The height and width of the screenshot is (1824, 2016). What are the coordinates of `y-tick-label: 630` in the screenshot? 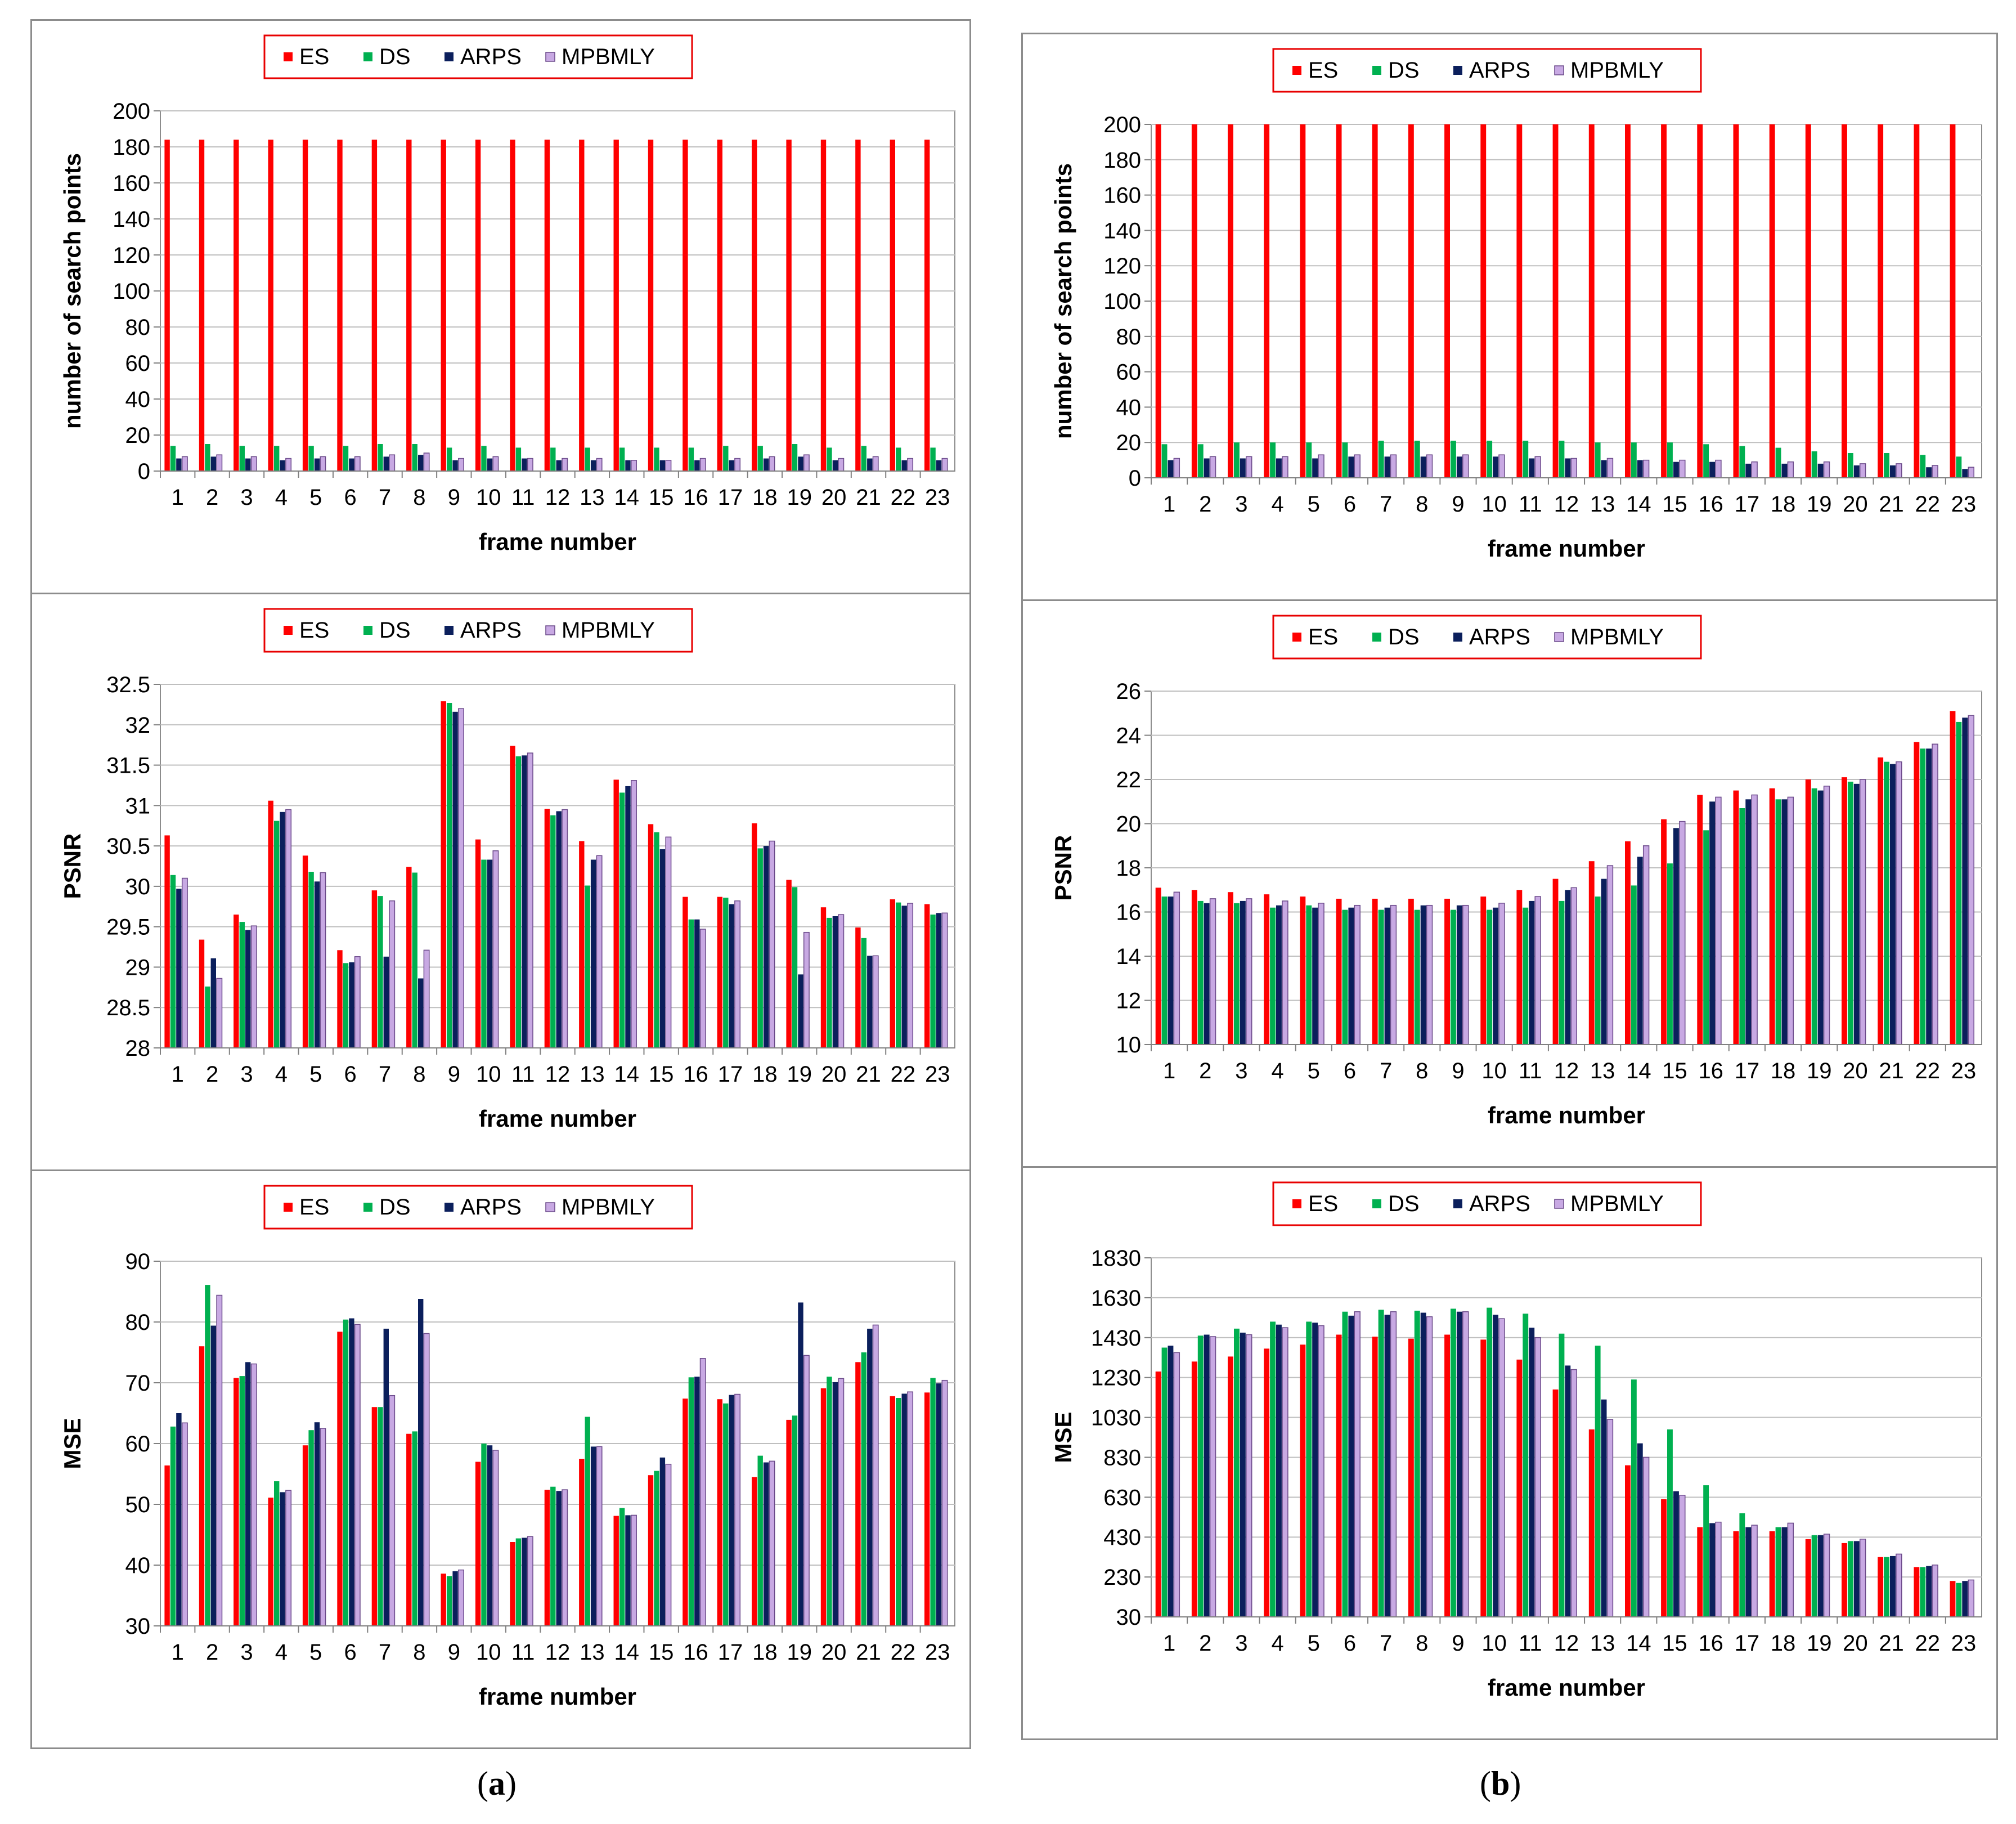 It's located at (1122, 1498).